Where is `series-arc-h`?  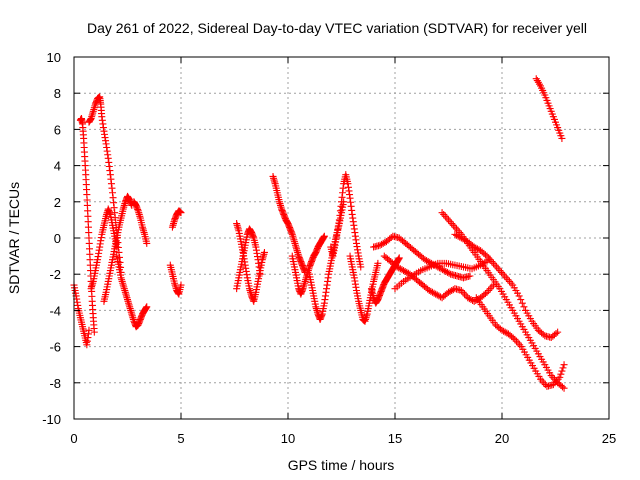
series-arc-h is located at coordinates (175, 279).